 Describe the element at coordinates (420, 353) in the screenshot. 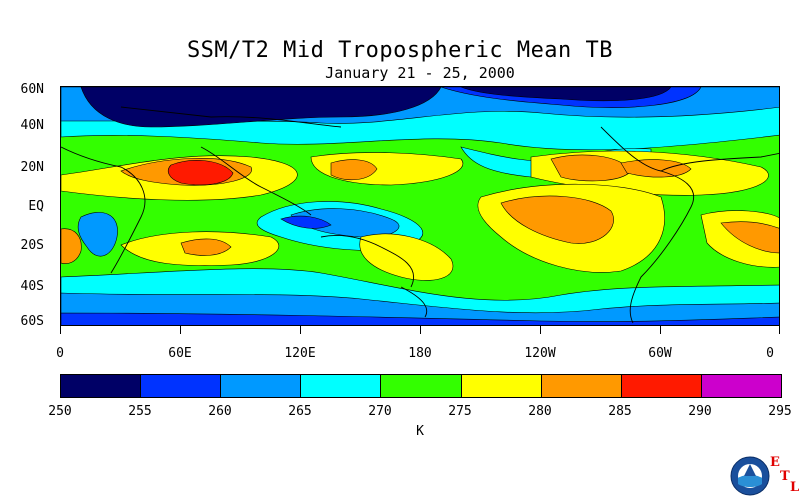

I see `lon-label-180: 180` at that location.